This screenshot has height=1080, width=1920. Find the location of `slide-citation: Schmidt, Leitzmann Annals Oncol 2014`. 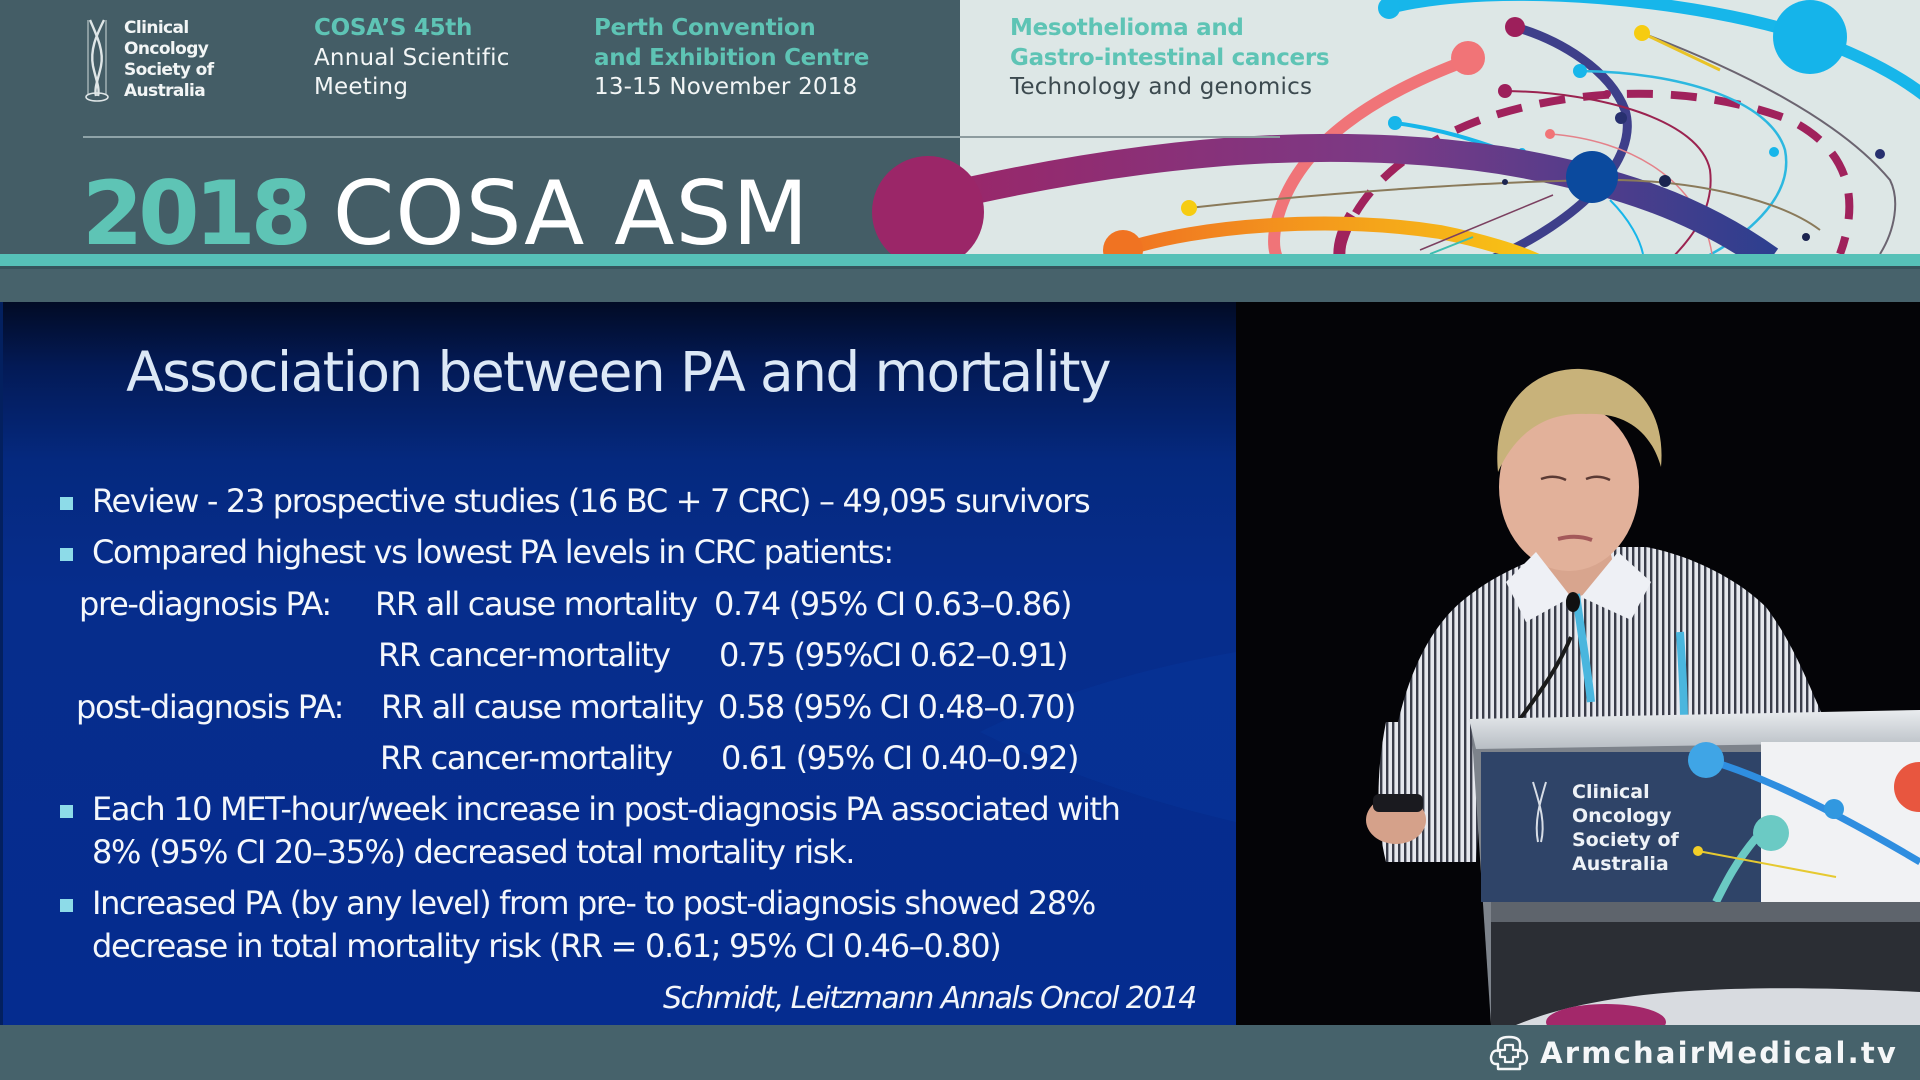

slide-citation: Schmidt, Leitzmann Annals Oncol 2014 is located at coordinates (930, 998).